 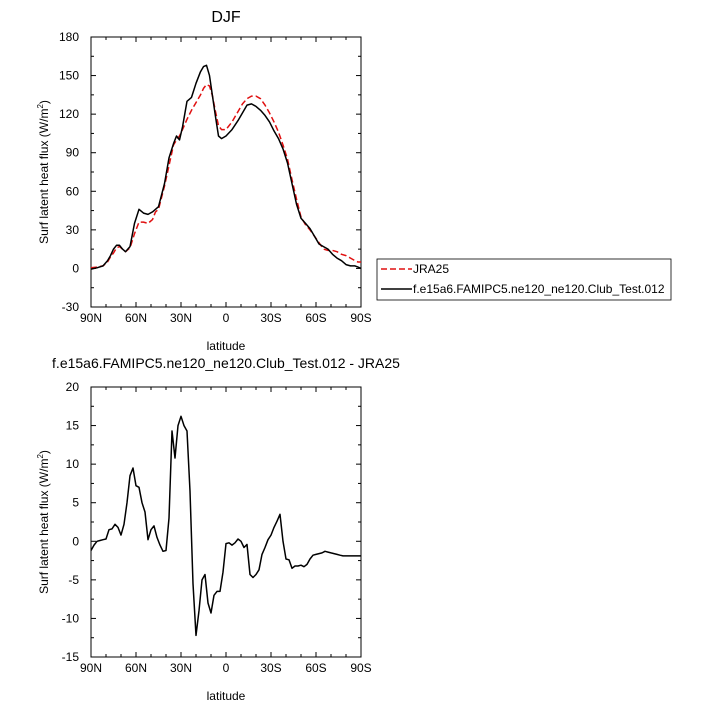 I want to click on bottom-xtick-label: 30N, so click(x=181, y=668).